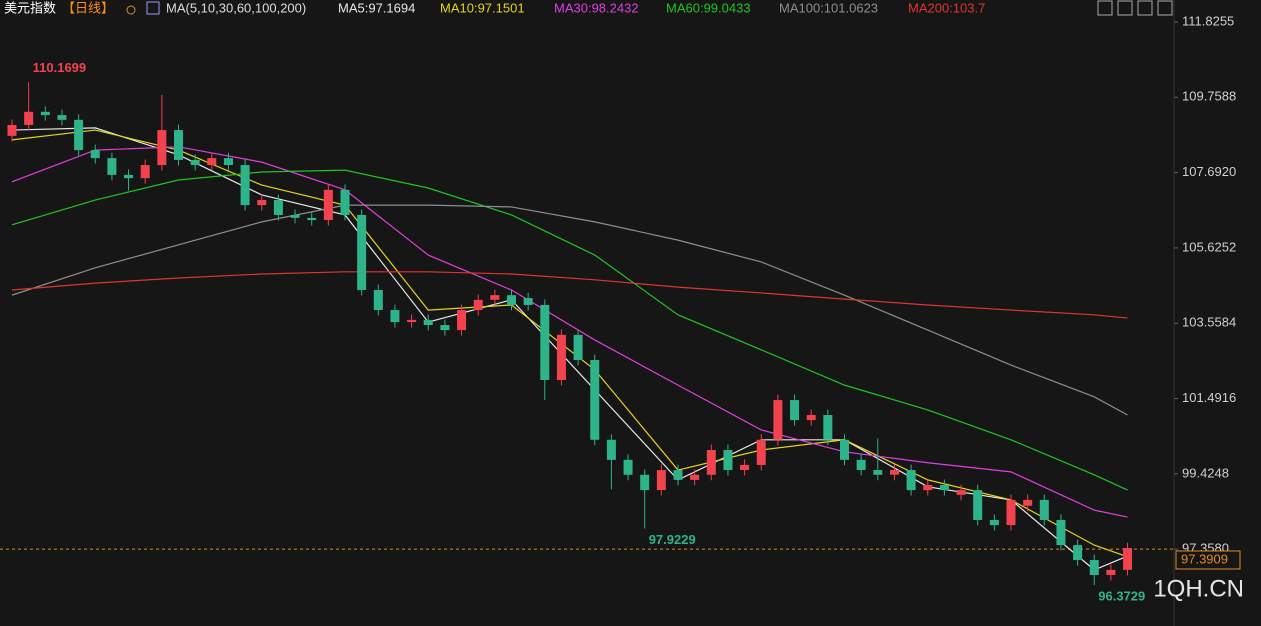  What do you see at coordinates (1209, 397) in the screenshot?
I see `y-tick-label: 101.4916` at bounding box center [1209, 397].